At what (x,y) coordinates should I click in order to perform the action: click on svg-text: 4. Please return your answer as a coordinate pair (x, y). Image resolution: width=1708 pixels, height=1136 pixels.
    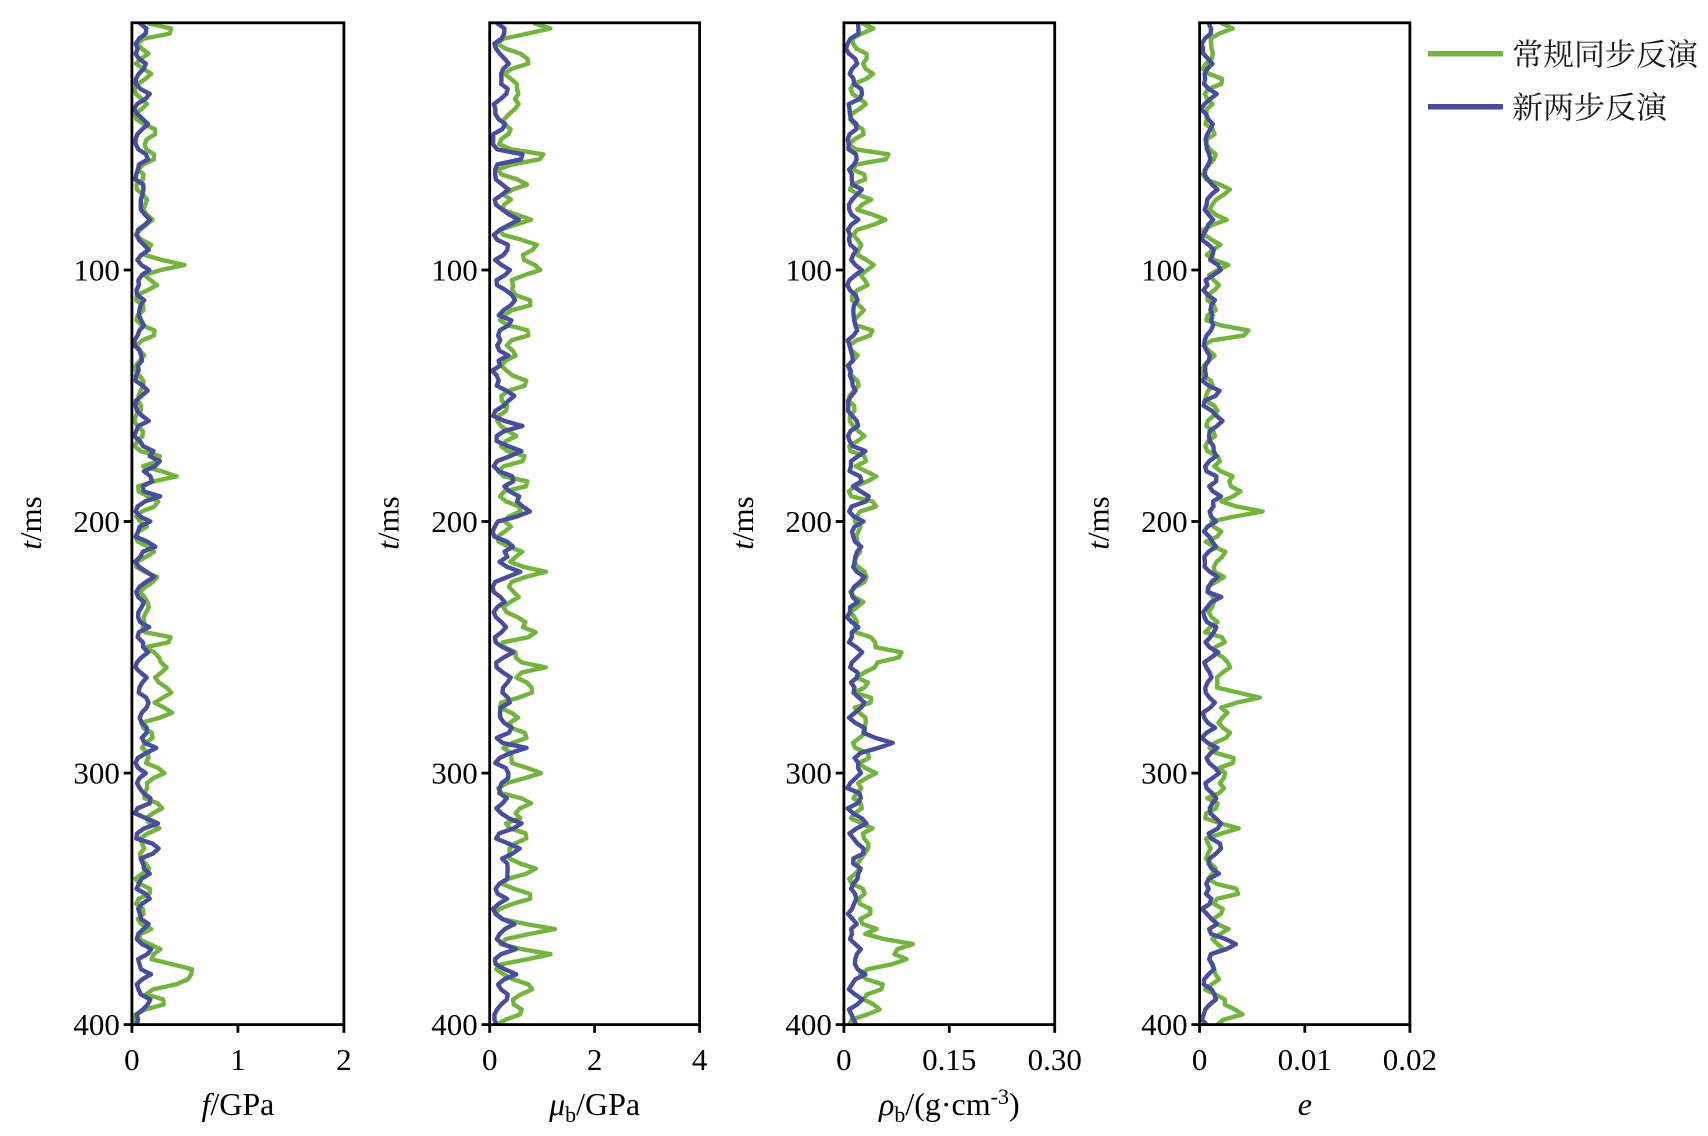
    Looking at the image, I should click on (700, 1059).